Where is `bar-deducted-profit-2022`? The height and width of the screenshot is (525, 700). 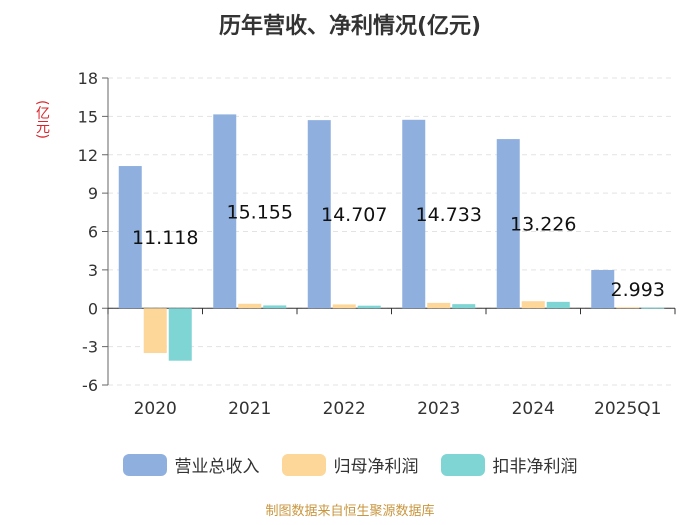
bar-deducted-profit-2022 is located at coordinates (369, 307).